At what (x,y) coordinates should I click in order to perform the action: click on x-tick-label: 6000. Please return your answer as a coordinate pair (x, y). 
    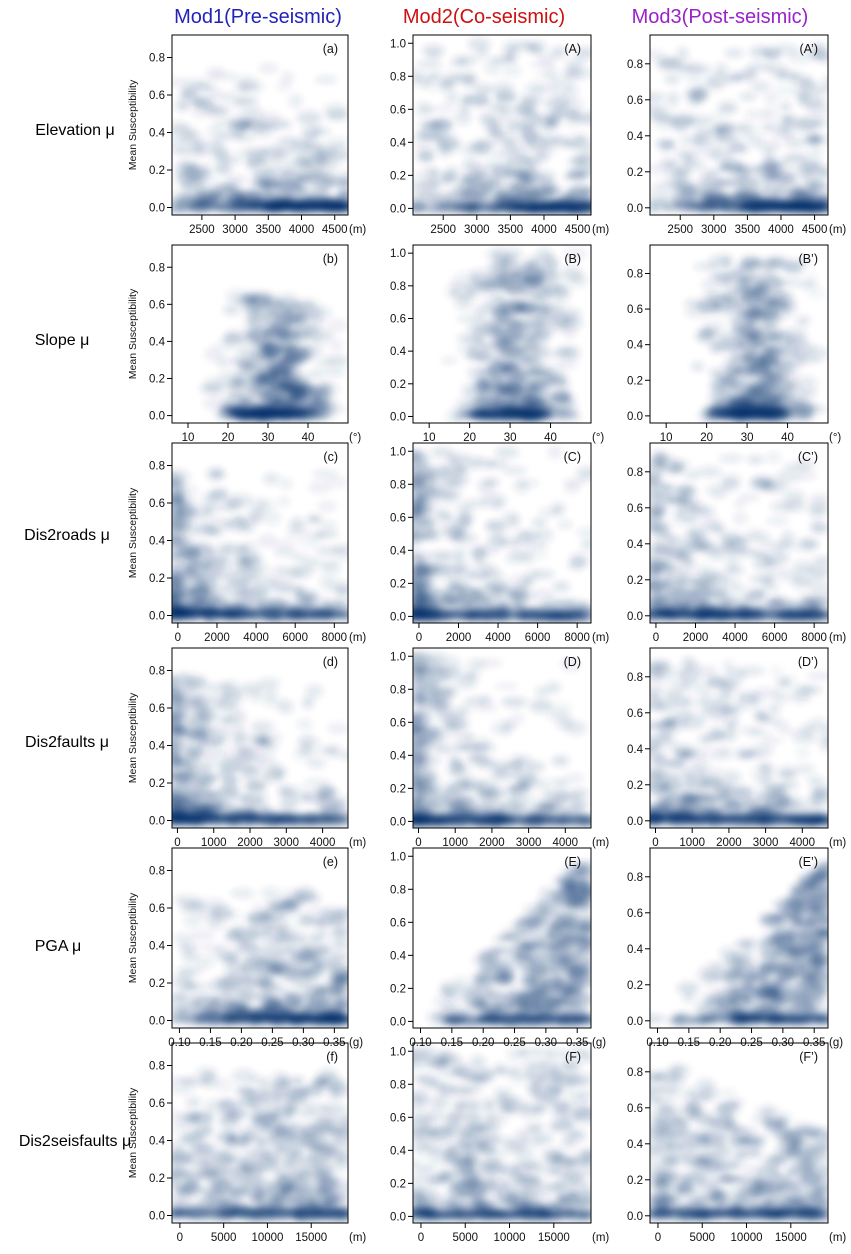
    Looking at the image, I should click on (775, 638).